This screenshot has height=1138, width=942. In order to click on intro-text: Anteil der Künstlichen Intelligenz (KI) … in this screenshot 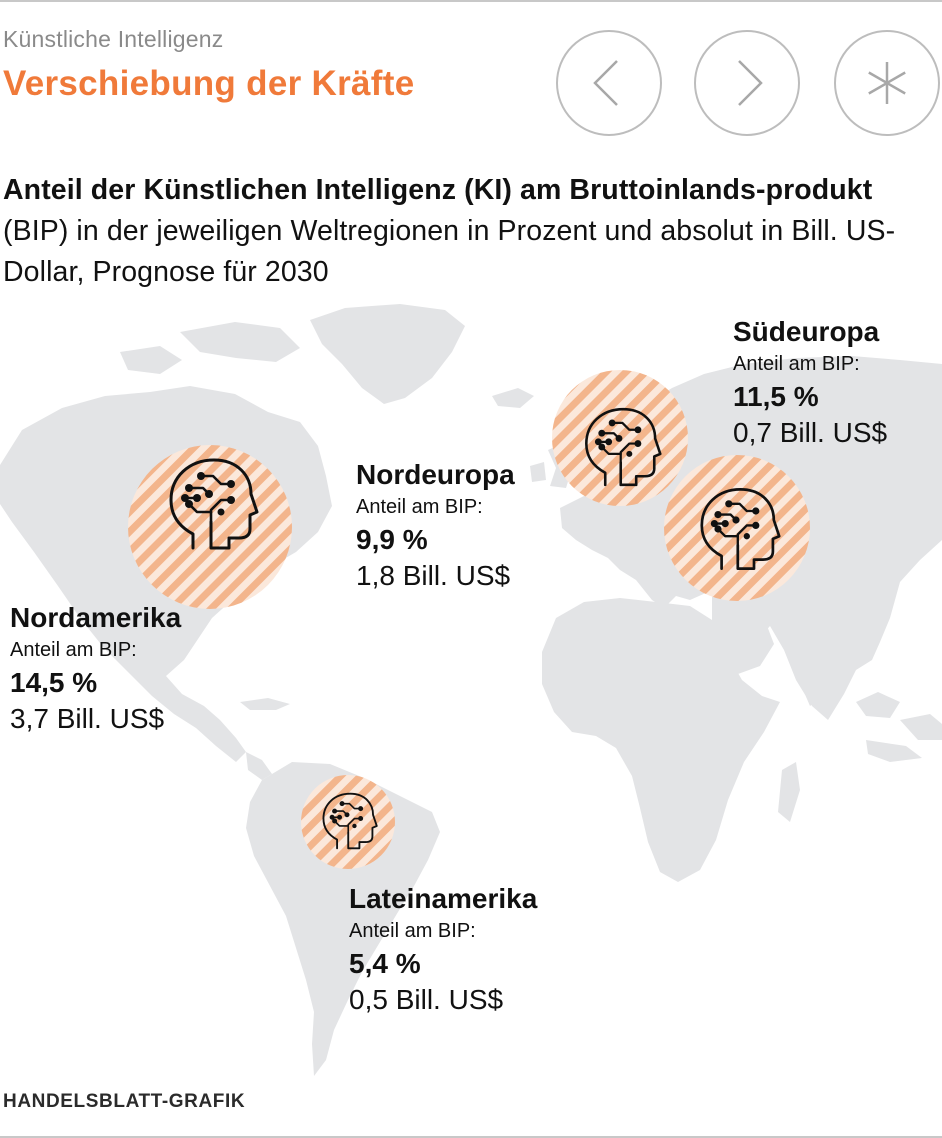, I will do `click(465, 231)`.